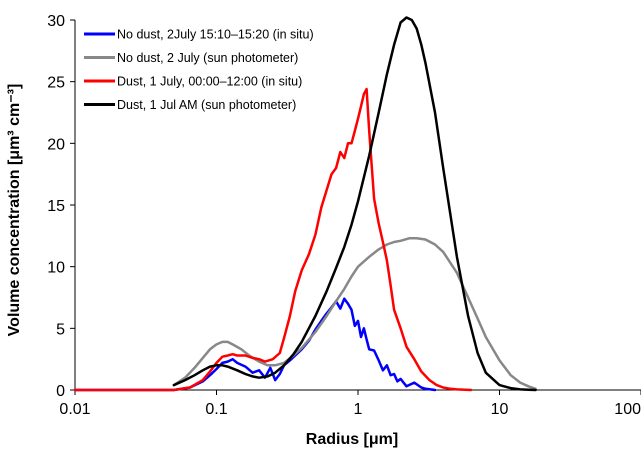 The height and width of the screenshot is (450, 641). Describe the element at coordinates (56, 21) in the screenshot. I see `y-tick-label: 30` at that location.